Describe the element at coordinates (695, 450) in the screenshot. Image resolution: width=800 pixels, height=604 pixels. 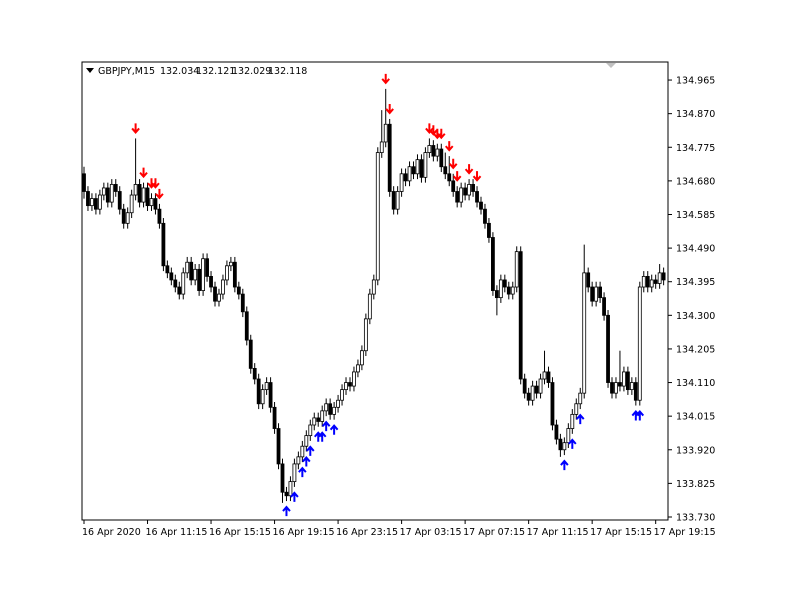
I see `y-tick-label: 133.920` at that location.